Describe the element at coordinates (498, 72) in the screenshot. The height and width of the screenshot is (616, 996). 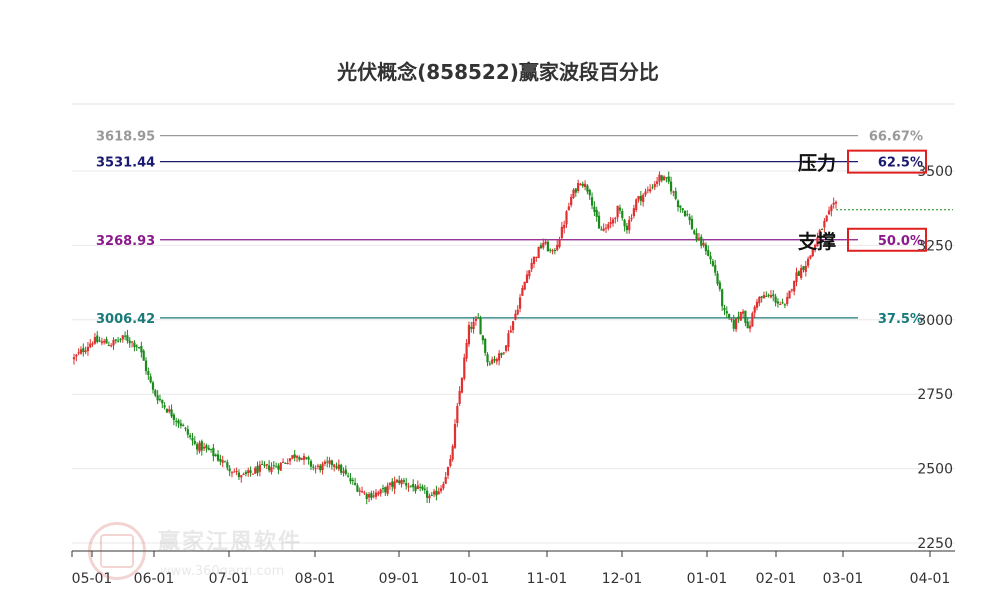
I see `chart-title: 光伏概念(858522)赢家波段百分比` at that location.